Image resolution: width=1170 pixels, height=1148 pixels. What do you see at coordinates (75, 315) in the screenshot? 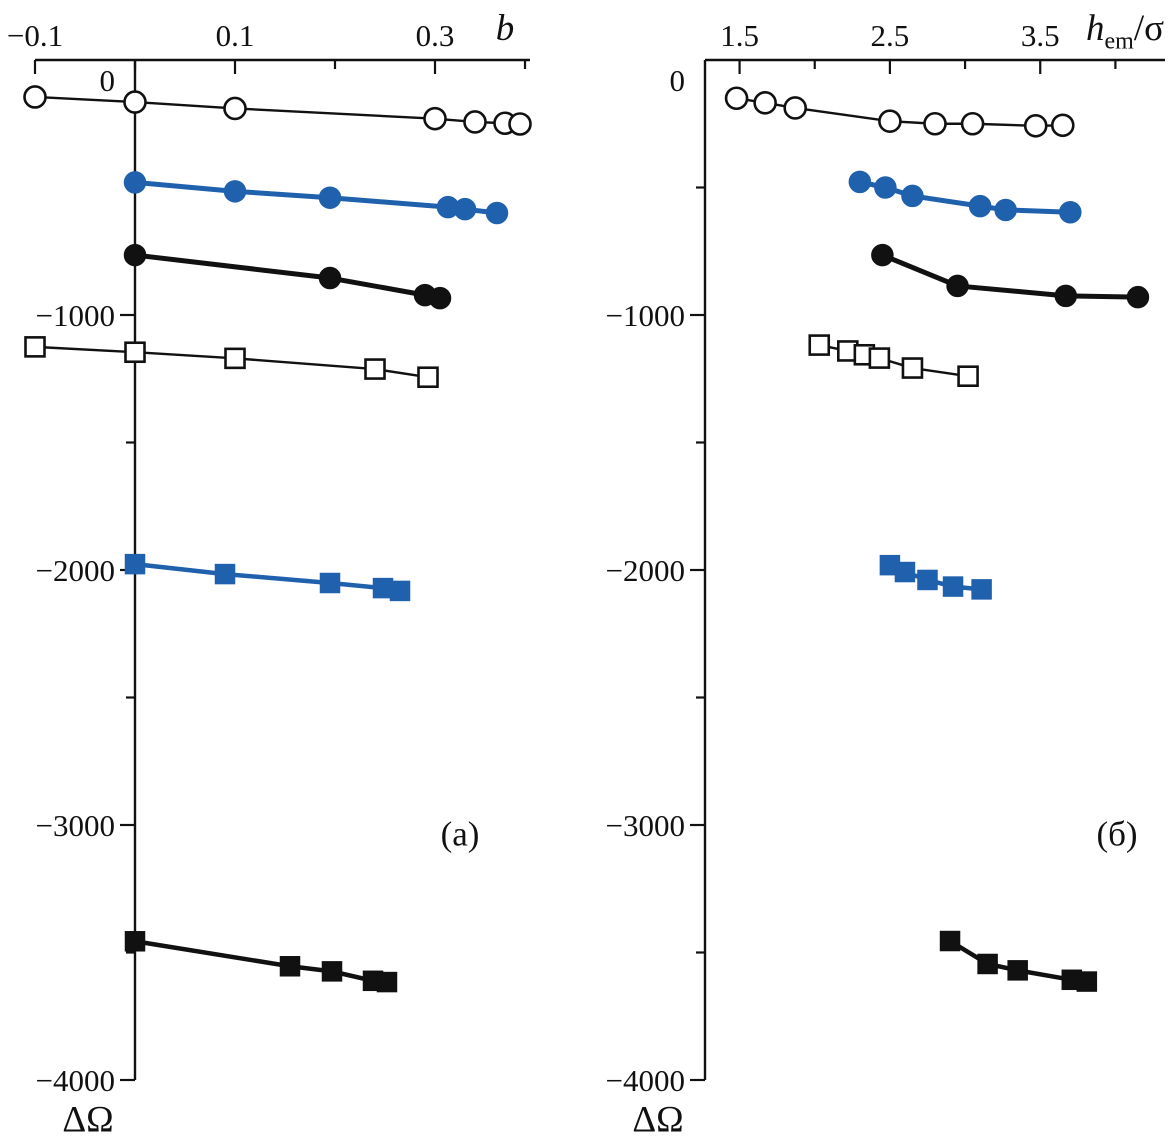
I see `y-tick-label: −1000` at bounding box center [75, 315].